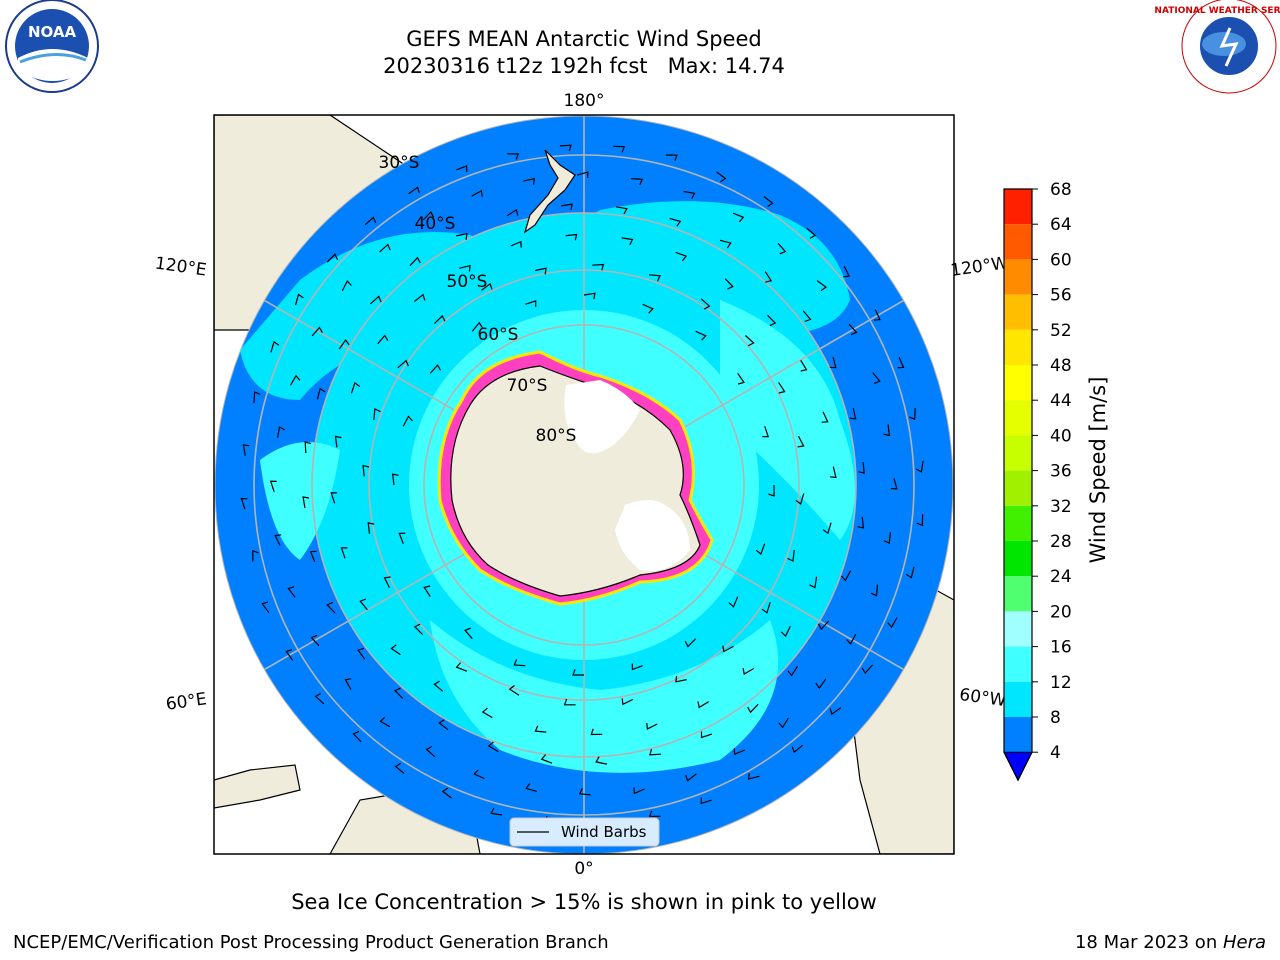  What do you see at coordinates (1061, 366) in the screenshot?
I see `colorbar-tick-label: 48` at bounding box center [1061, 366].